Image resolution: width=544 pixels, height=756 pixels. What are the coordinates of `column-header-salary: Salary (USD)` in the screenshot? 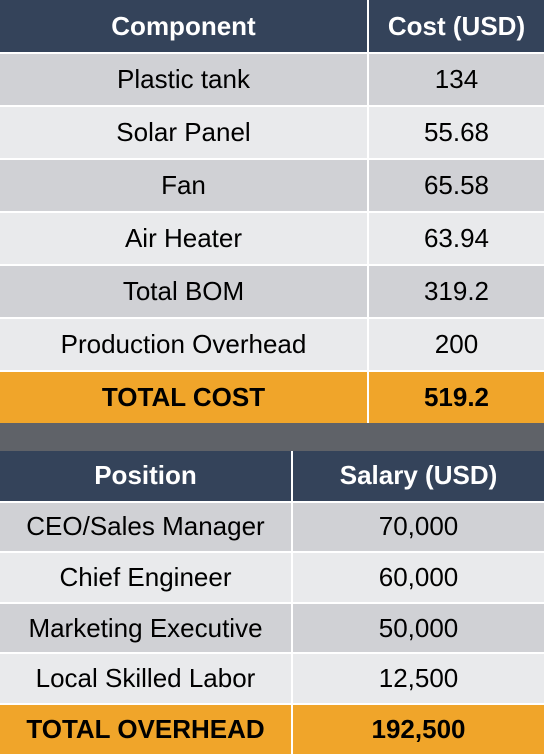 It's located at (418, 477).